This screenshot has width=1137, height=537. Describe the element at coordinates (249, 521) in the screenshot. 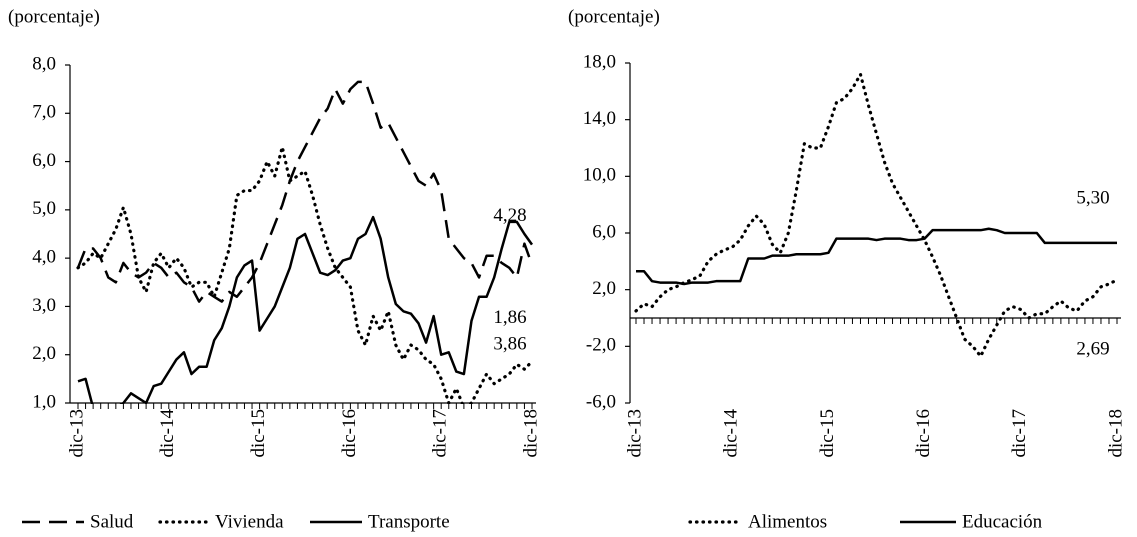

I see `legend-label: Vivienda` at that location.